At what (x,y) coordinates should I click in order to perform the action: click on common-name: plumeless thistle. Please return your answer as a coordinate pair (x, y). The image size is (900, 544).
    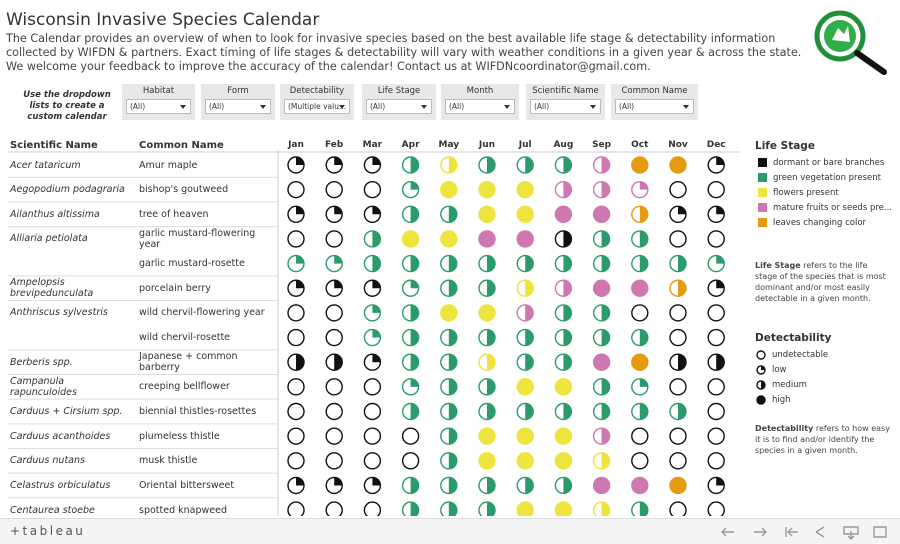
    Looking at the image, I should click on (179, 436).